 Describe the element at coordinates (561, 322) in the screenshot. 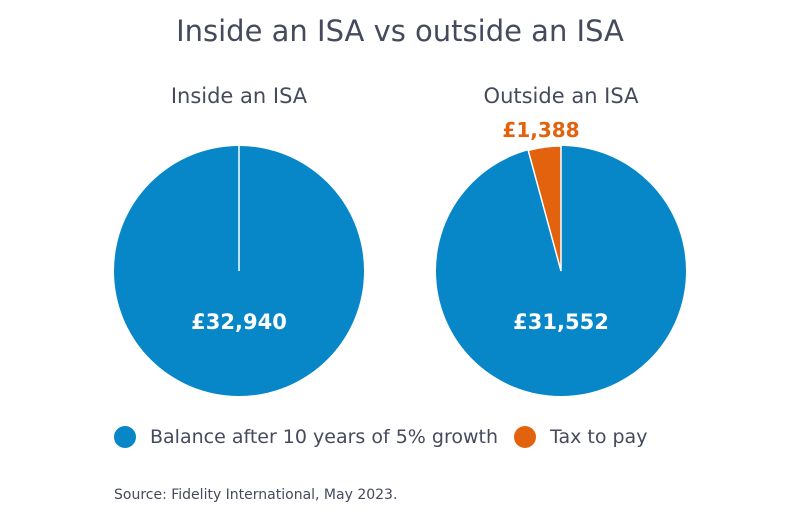

I see `right-pie-balance-label: £31,552` at that location.